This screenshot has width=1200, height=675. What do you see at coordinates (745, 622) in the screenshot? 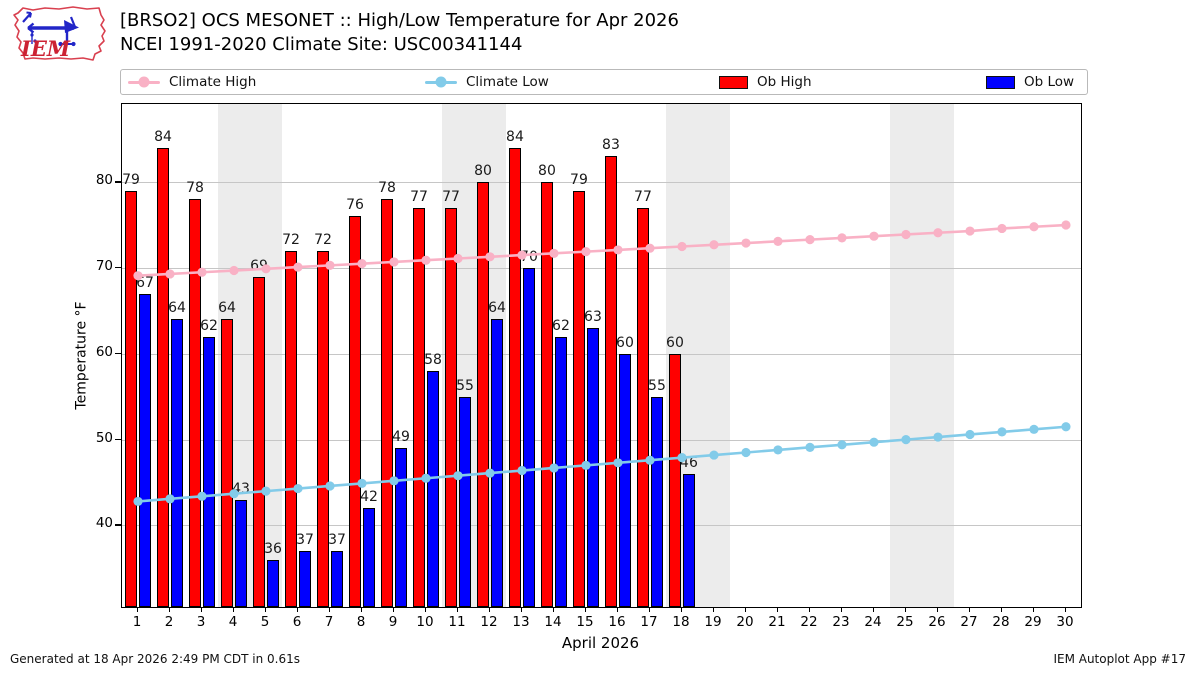
I see `x-tick-label: 20` at bounding box center [745, 622].